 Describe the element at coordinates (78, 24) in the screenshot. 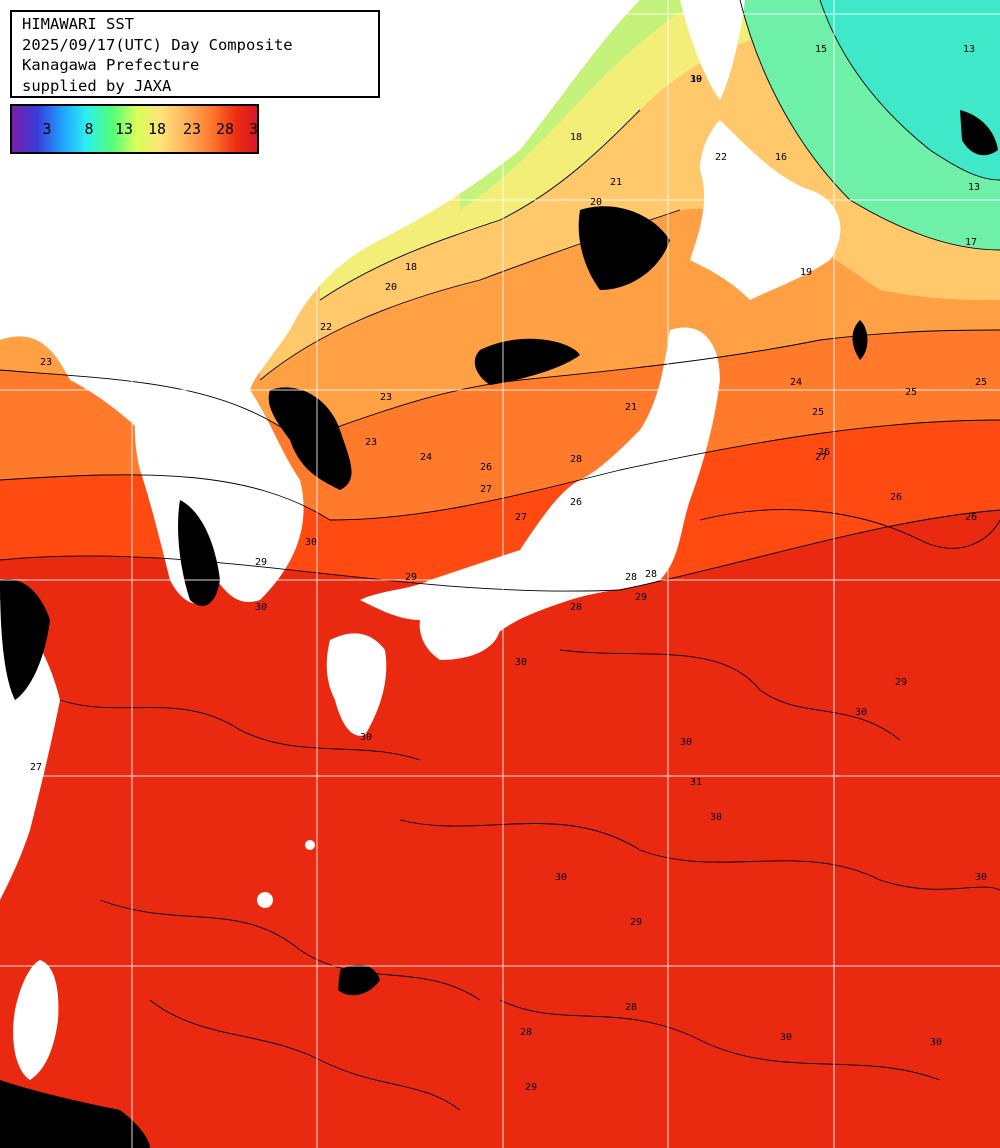

I see `title-product: HIMAWARI SST` at that location.